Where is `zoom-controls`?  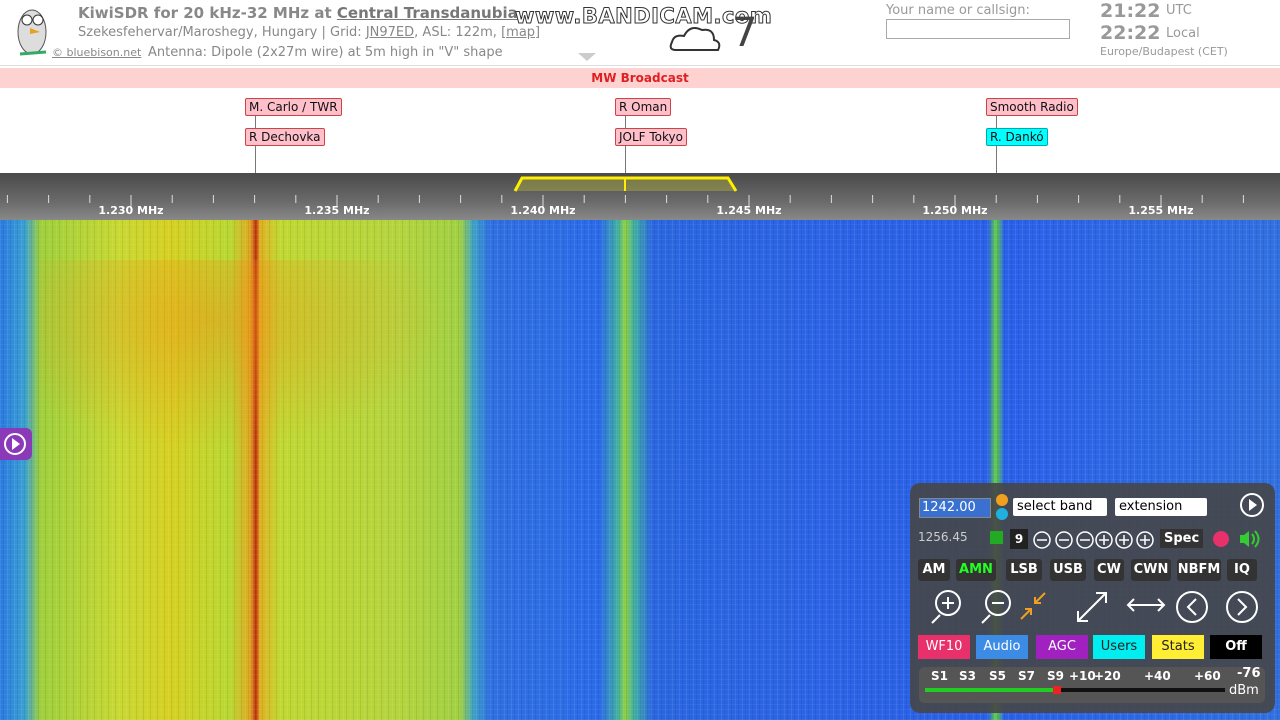 zoom-controls is located at coordinates (1093, 607).